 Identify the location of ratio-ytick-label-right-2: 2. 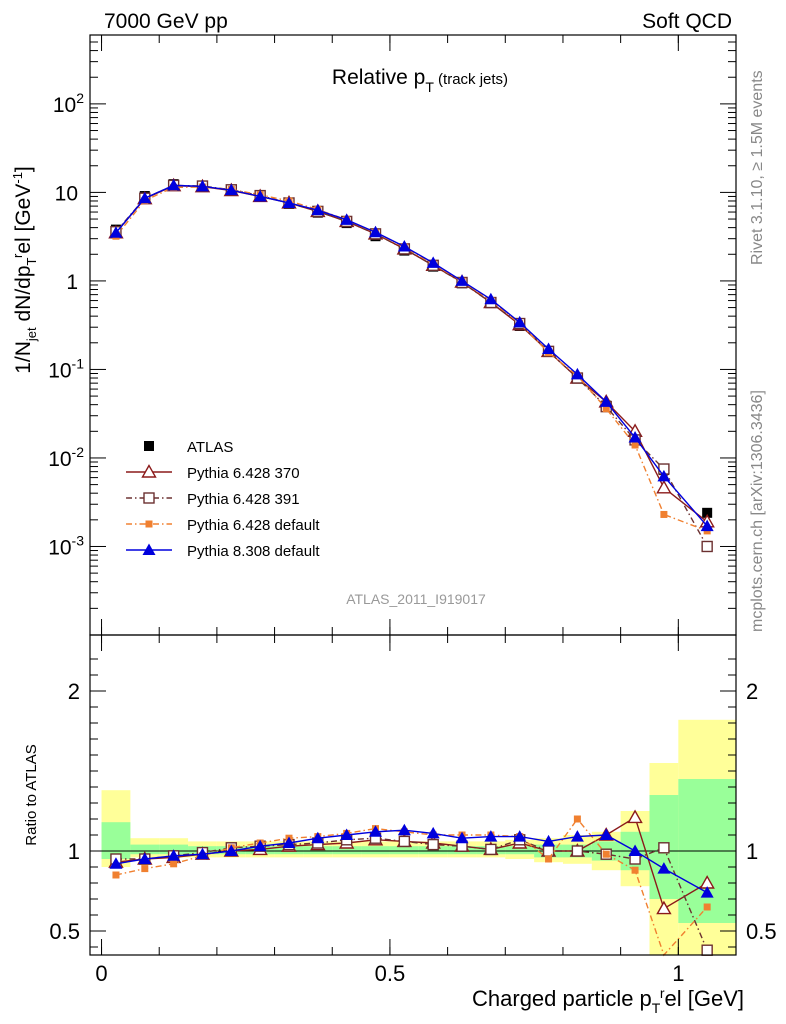
(752, 691).